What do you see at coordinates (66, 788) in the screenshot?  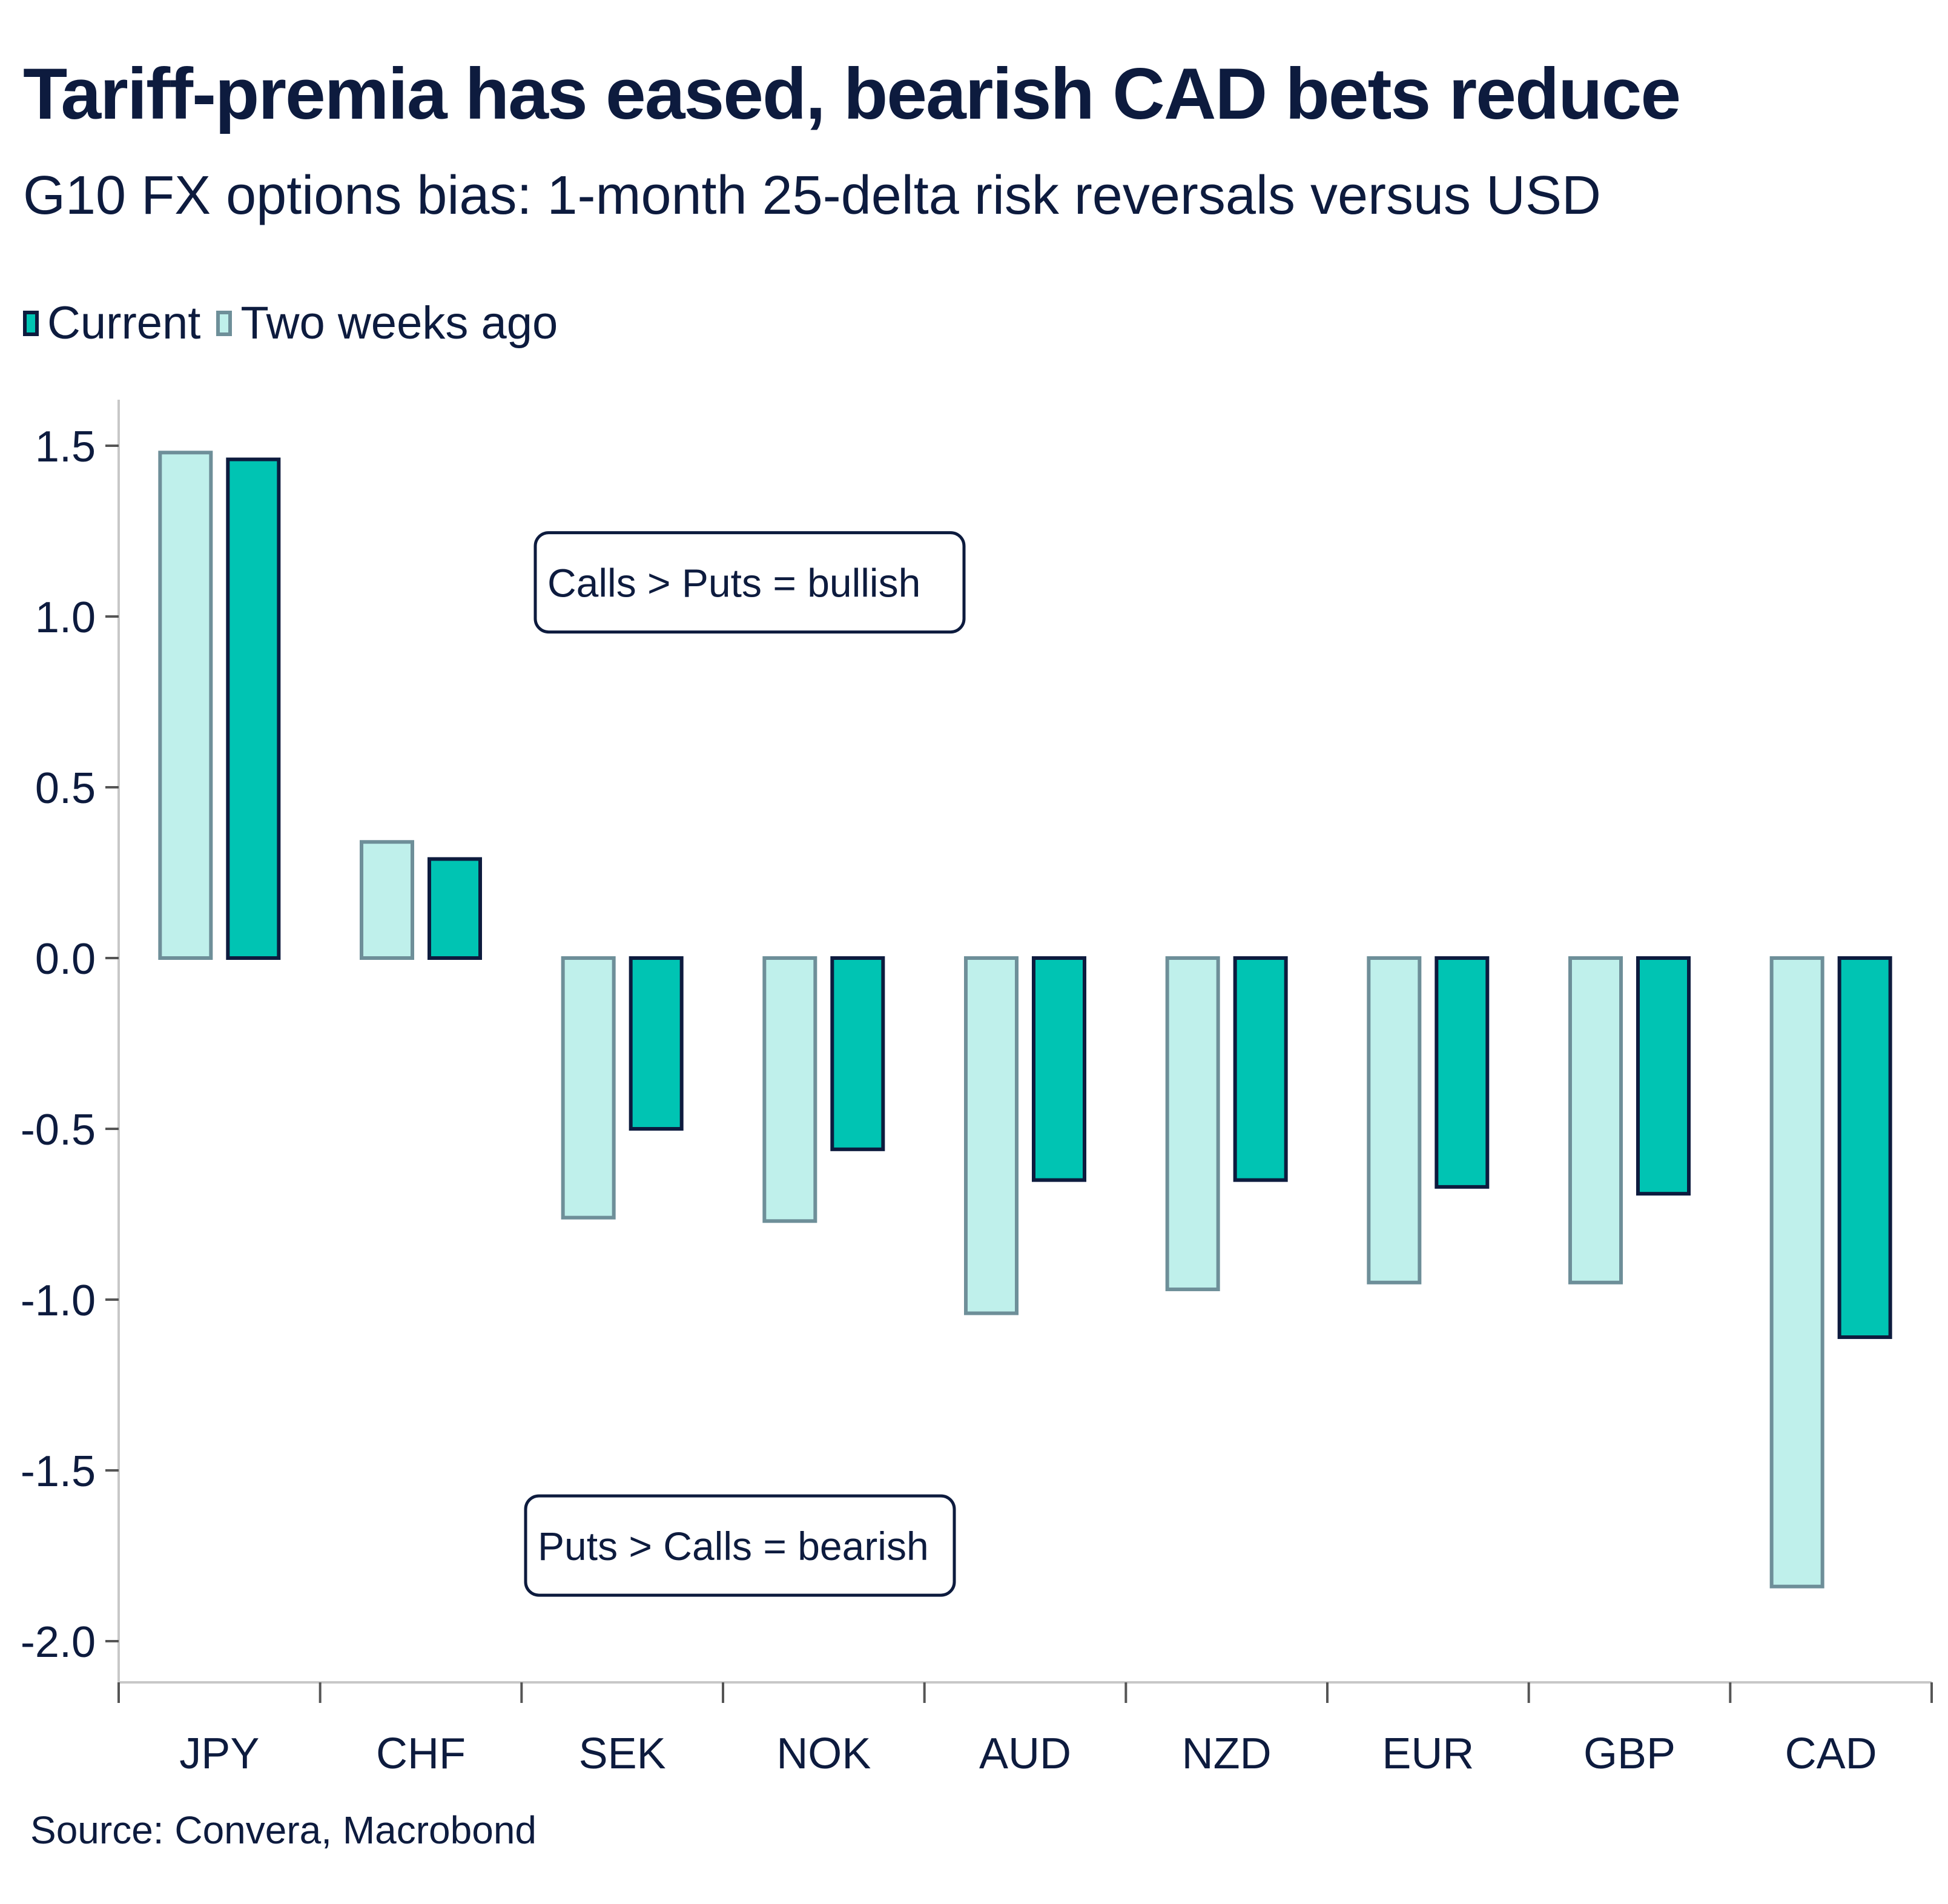 I see `y-tick-label: 0.5` at bounding box center [66, 788].